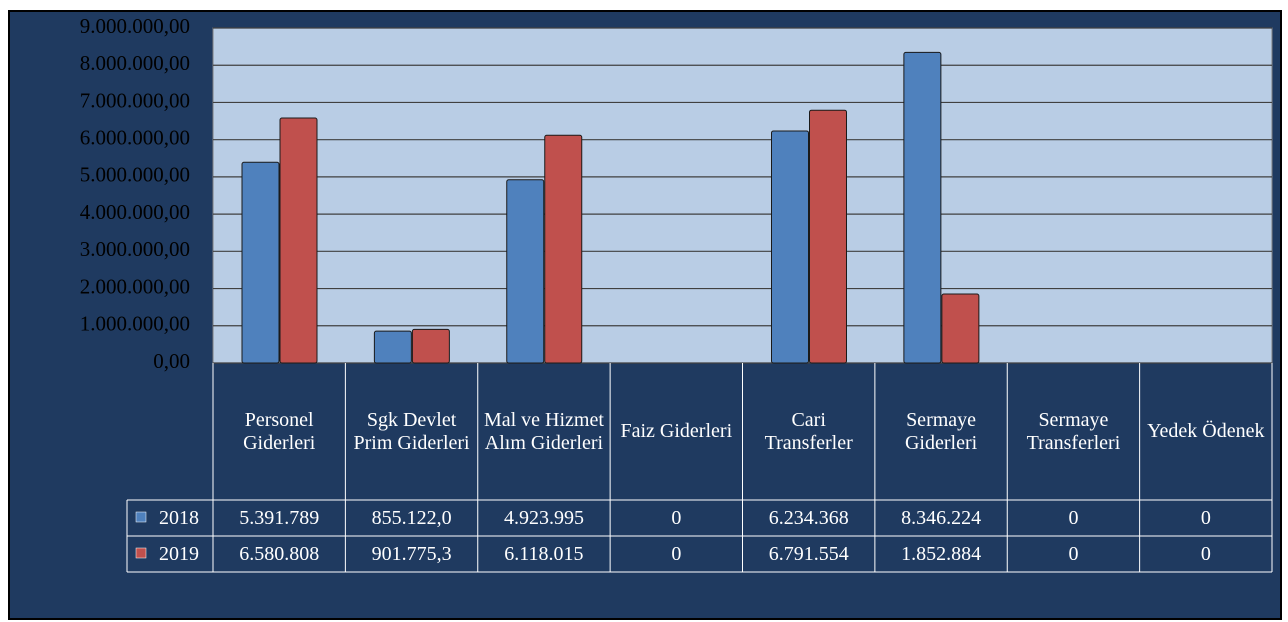 The image size is (1288, 622). I want to click on data-table-value: 1.852.884, so click(941, 553).